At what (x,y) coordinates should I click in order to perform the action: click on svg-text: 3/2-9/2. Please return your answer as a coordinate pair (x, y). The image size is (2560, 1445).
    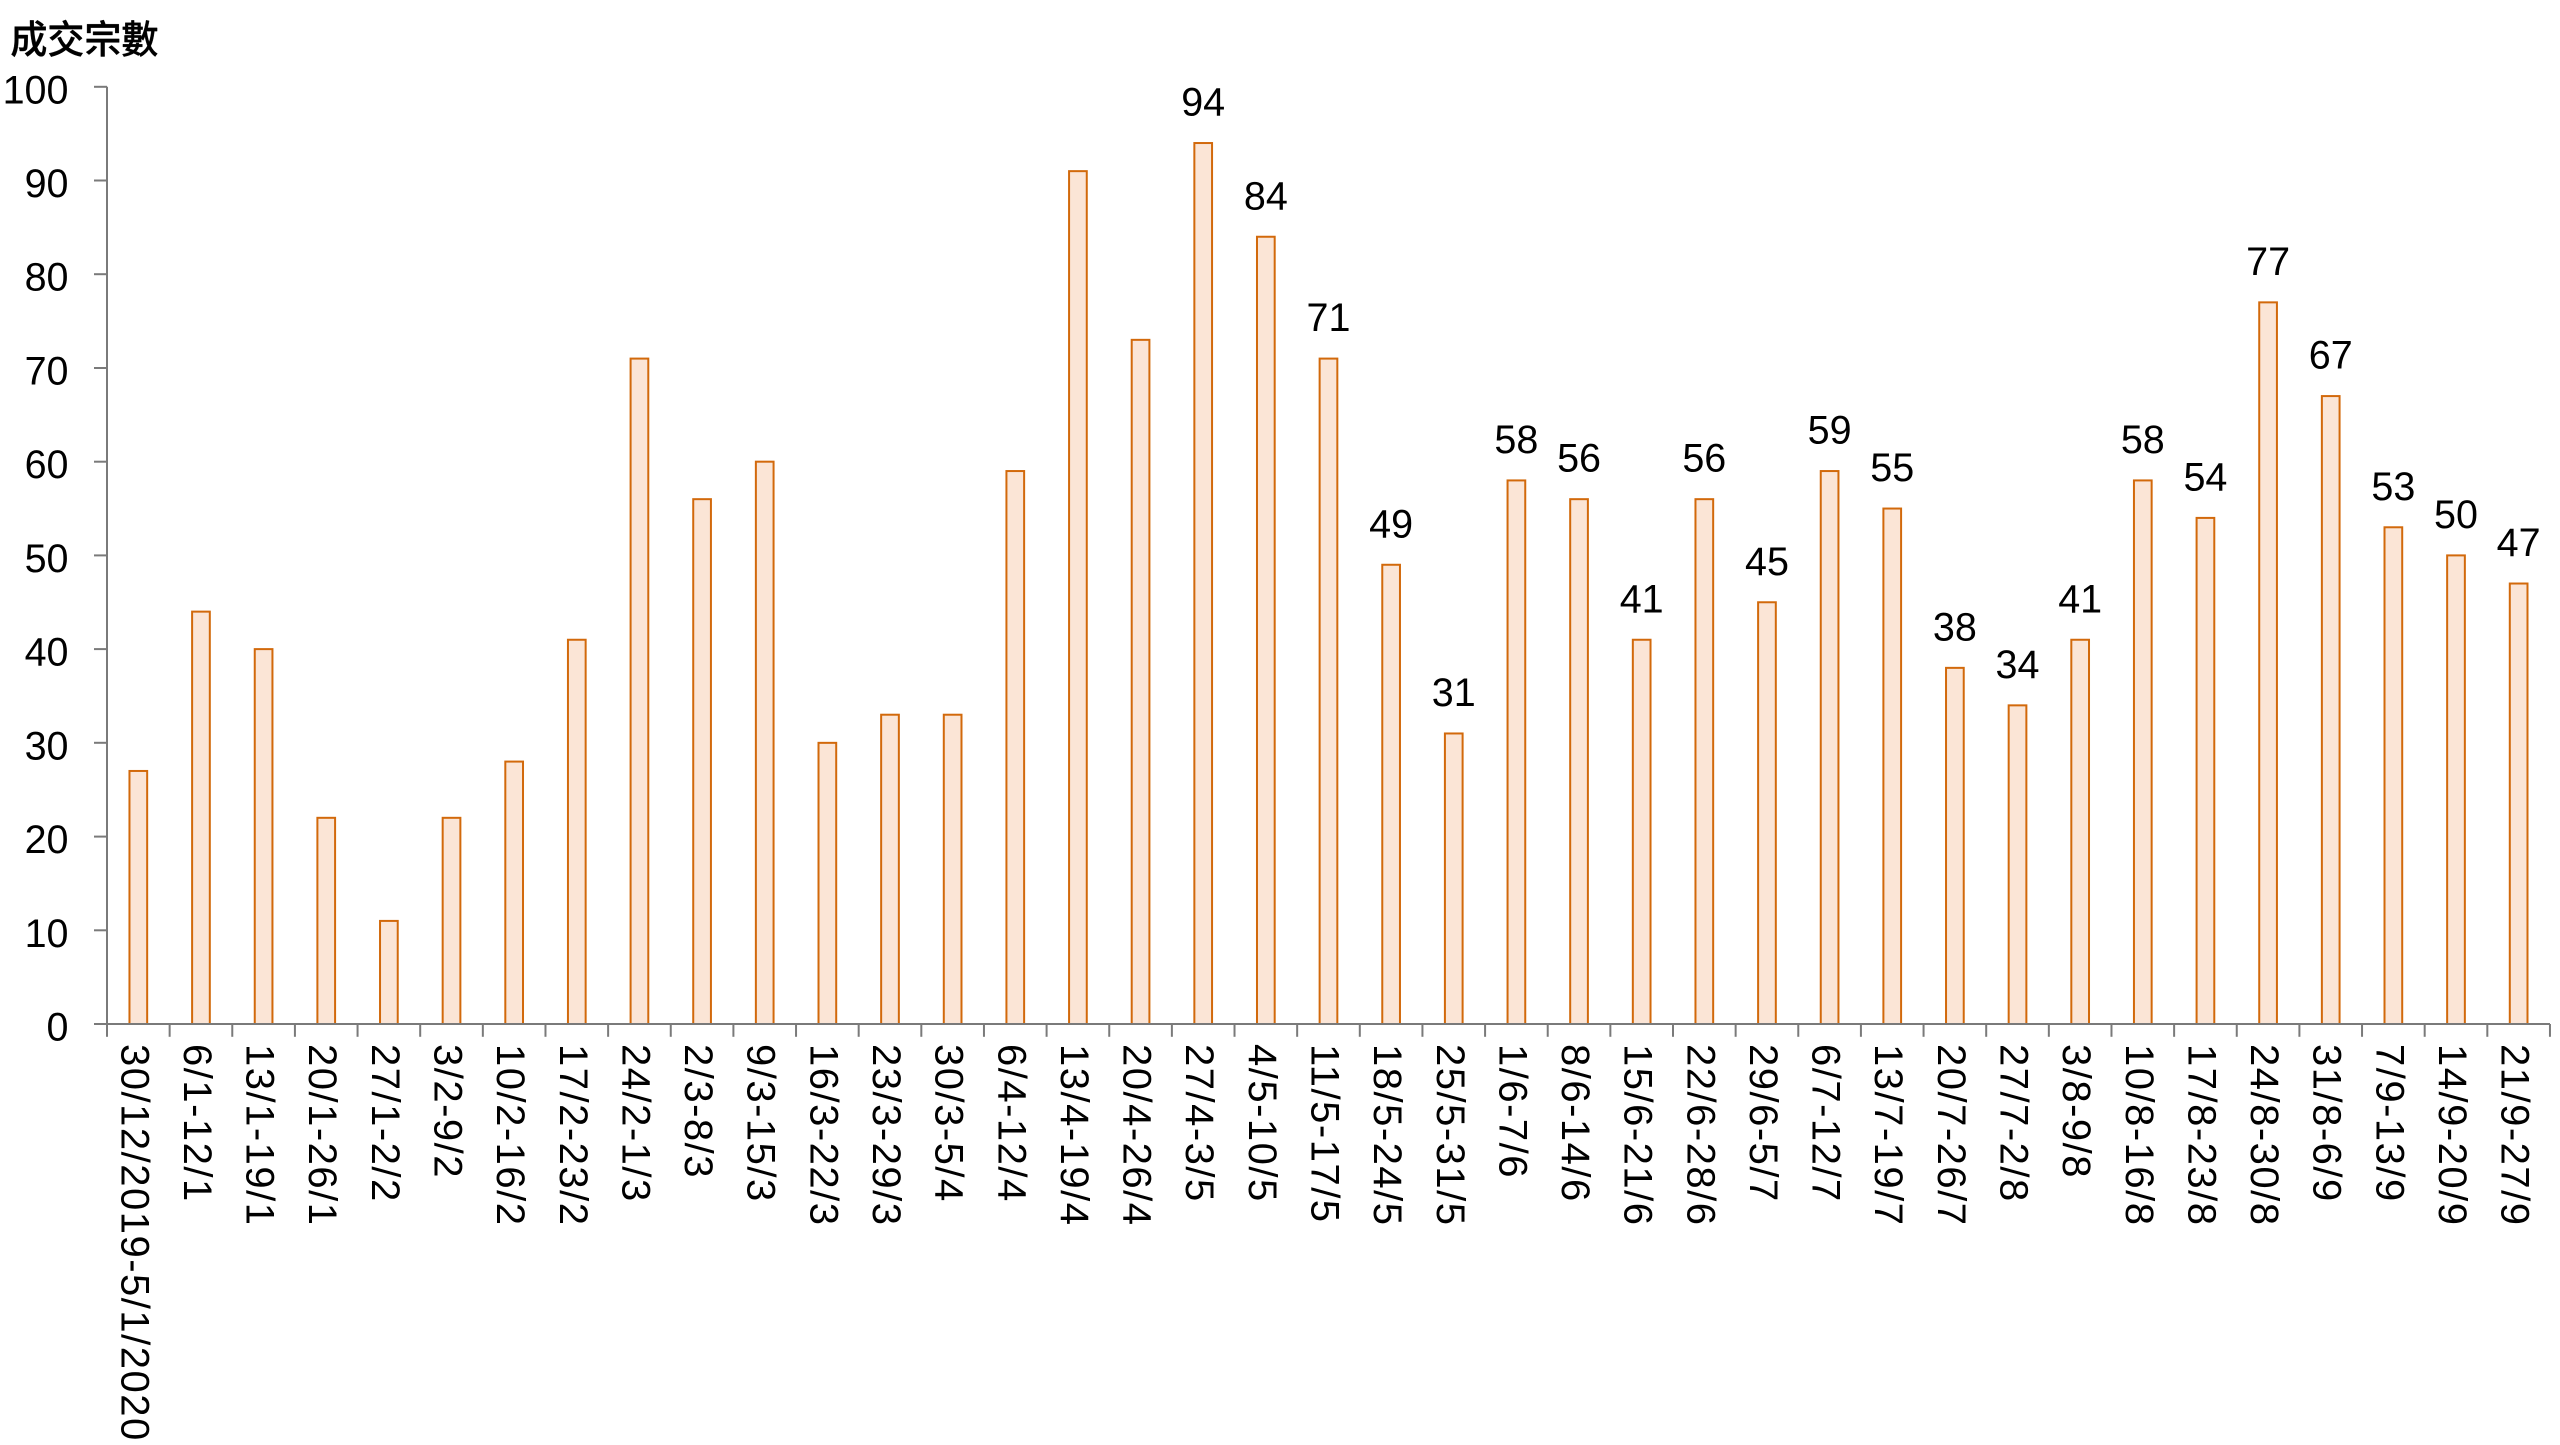
    Looking at the image, I should click on (448, 1111).